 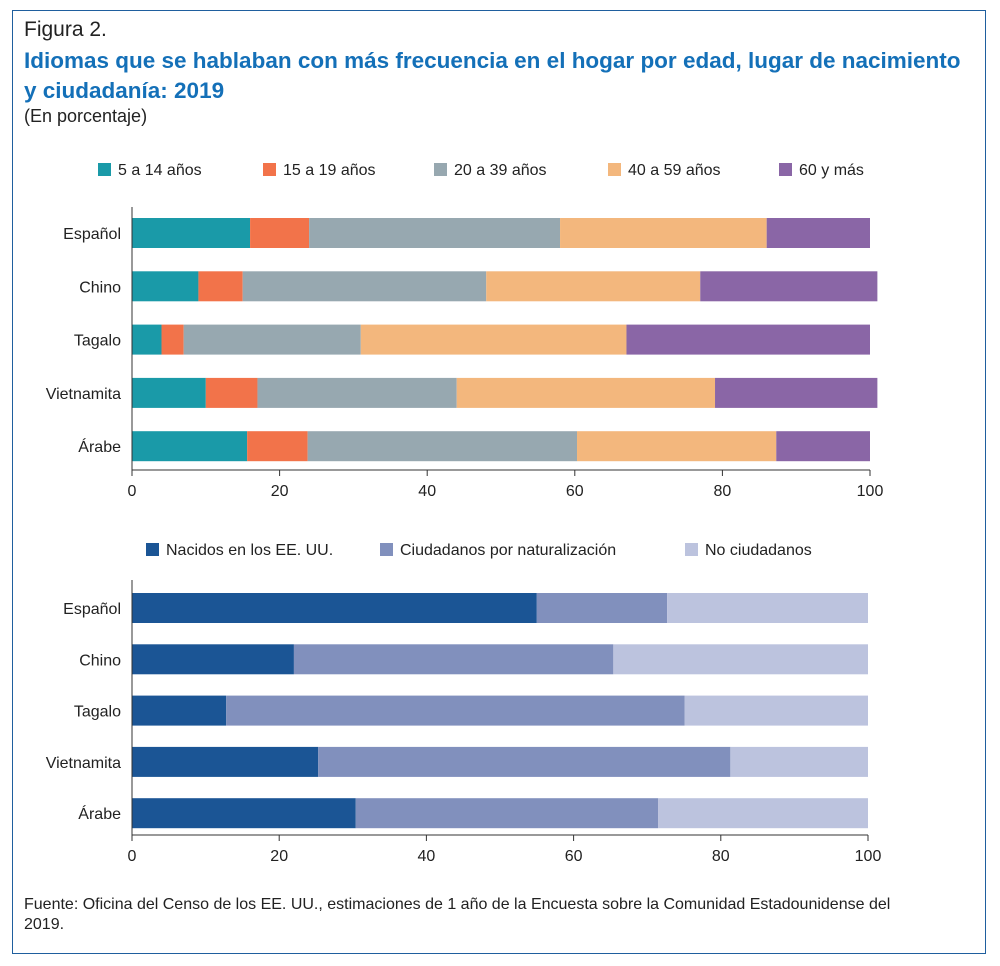 What do you see at coordinates (269, 169) in the screenshot?
I see `legend-swatch-15-a-19-anos` at bounding box center [269, 169].